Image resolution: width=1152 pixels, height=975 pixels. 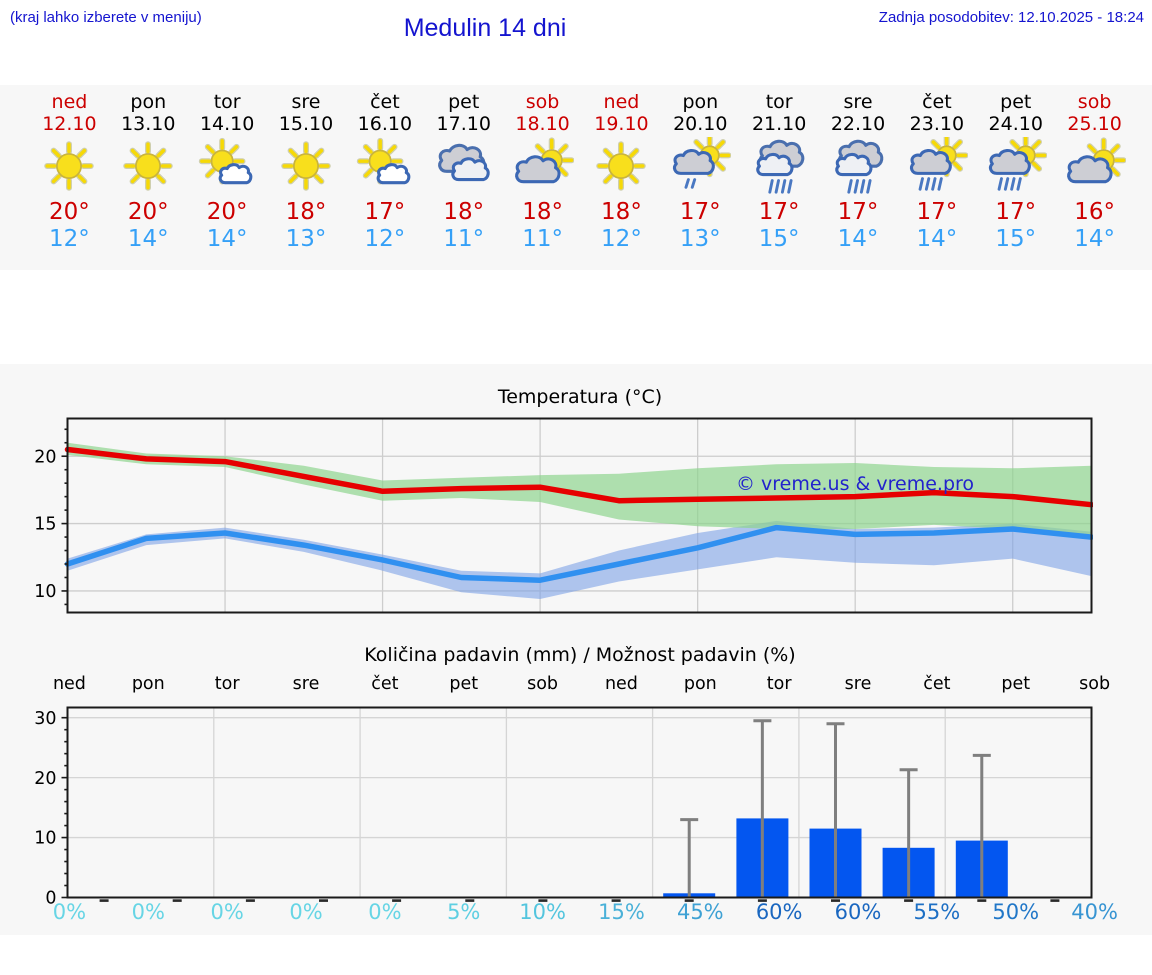 I want to click on forecast-day: sre 22.10 17° 14°, so click(x=858, y=180).